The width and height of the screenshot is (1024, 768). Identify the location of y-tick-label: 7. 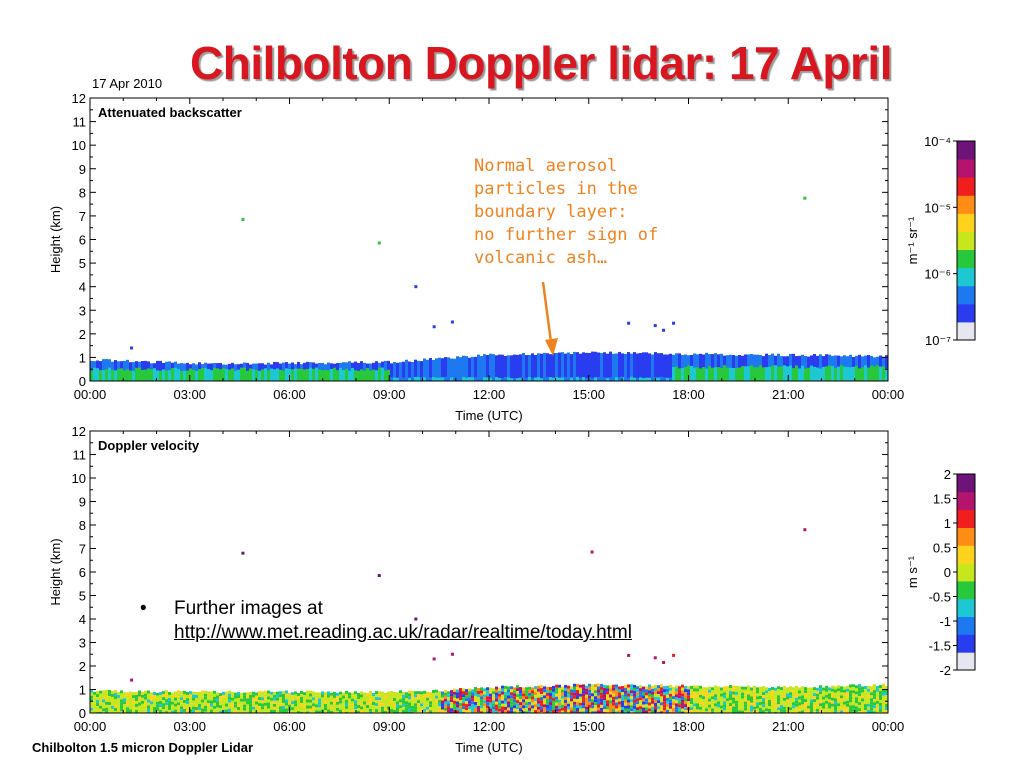
(82, 549).